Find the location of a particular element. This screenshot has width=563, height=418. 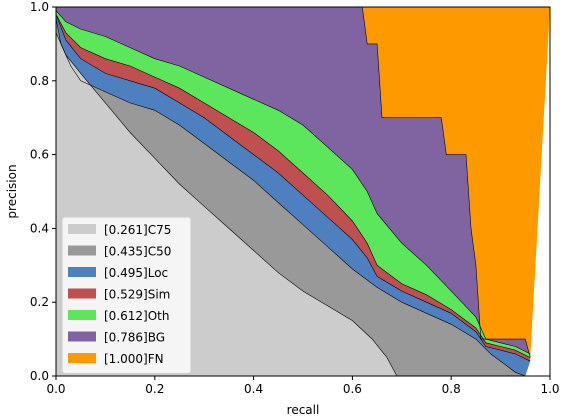

y-axis-label: precision is located at coordinates (12, 191).